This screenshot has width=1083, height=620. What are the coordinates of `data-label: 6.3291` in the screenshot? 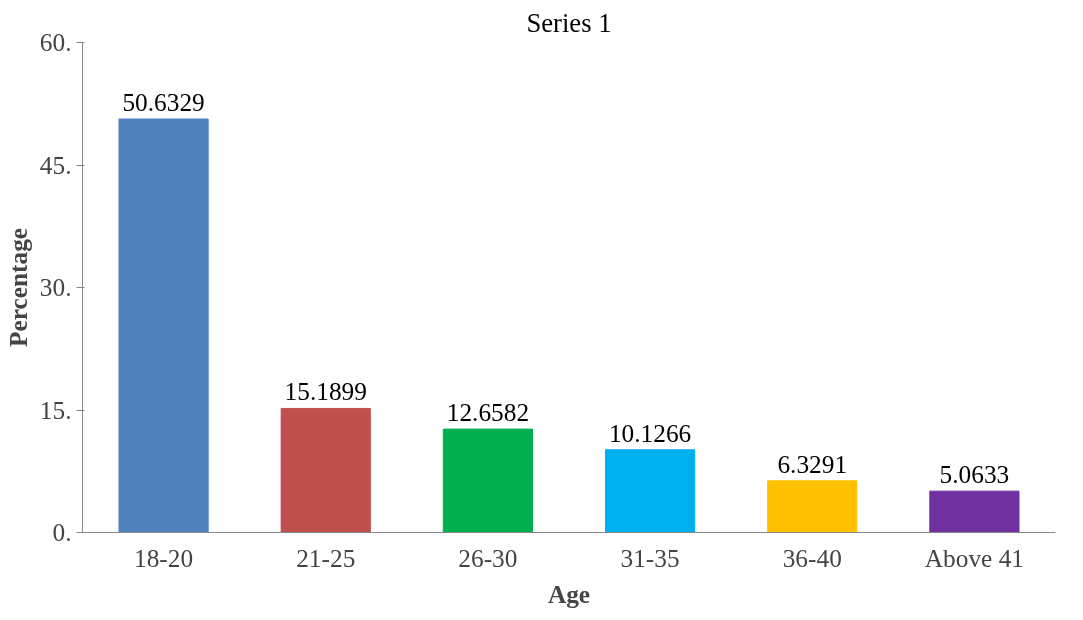 It's located at (812, 463).